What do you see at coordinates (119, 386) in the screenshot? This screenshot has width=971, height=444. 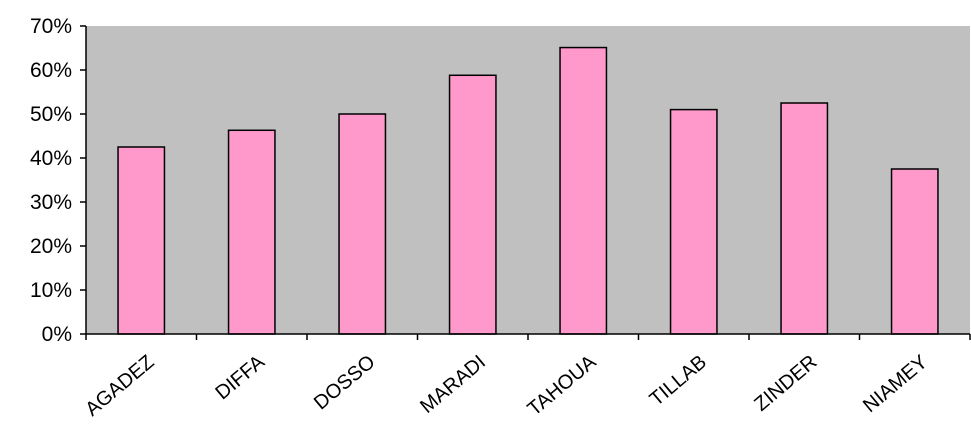 I see `x-tick-label: AGADEZ` at bounding box center [119, 386].